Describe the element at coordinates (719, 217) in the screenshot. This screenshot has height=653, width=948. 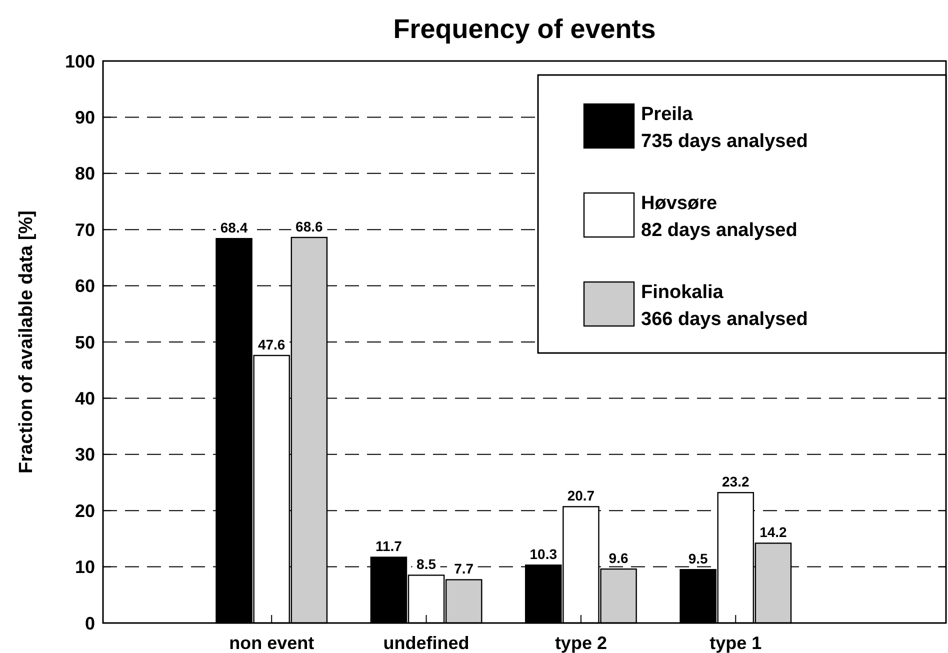
I see `legend-label: Høvsøre 82 days analysed` at that location.